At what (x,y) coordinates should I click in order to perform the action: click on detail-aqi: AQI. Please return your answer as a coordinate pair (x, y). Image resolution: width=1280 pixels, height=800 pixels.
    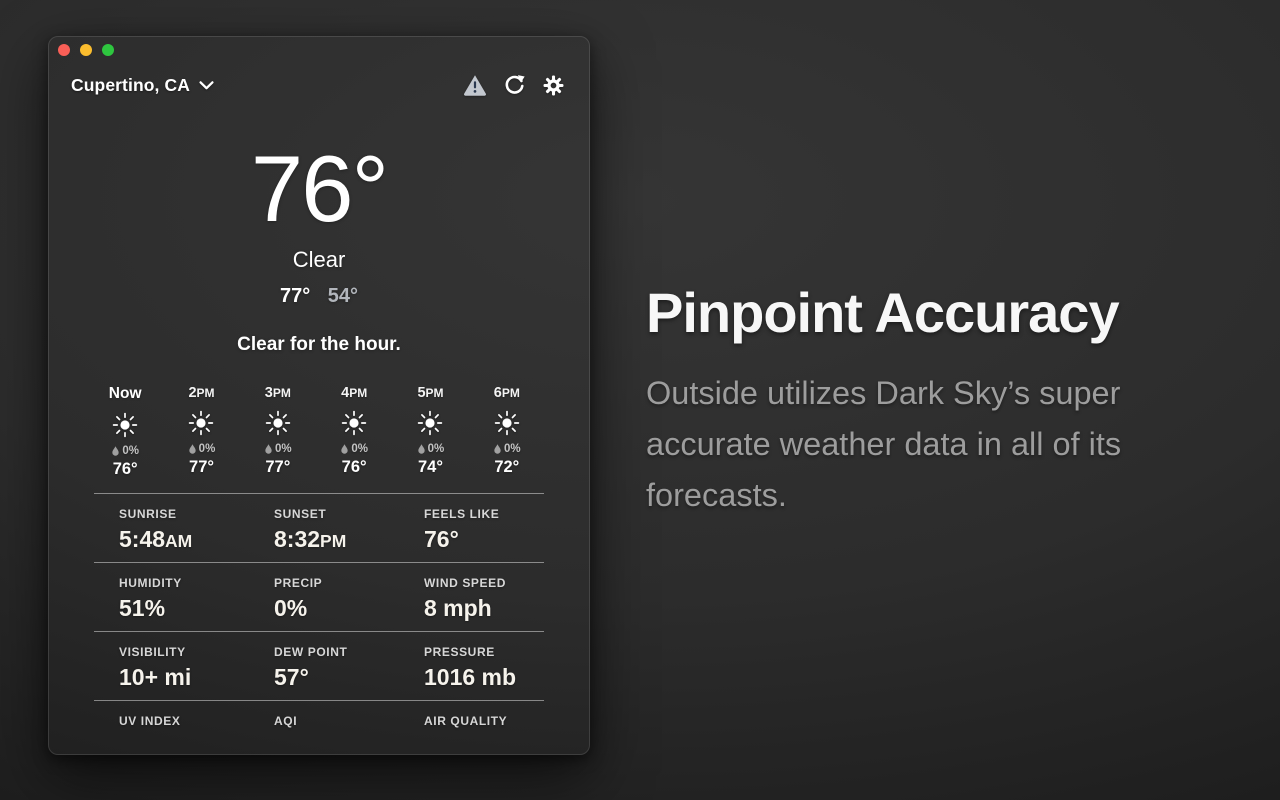
    Looking at the image, I should click on (349, 734).